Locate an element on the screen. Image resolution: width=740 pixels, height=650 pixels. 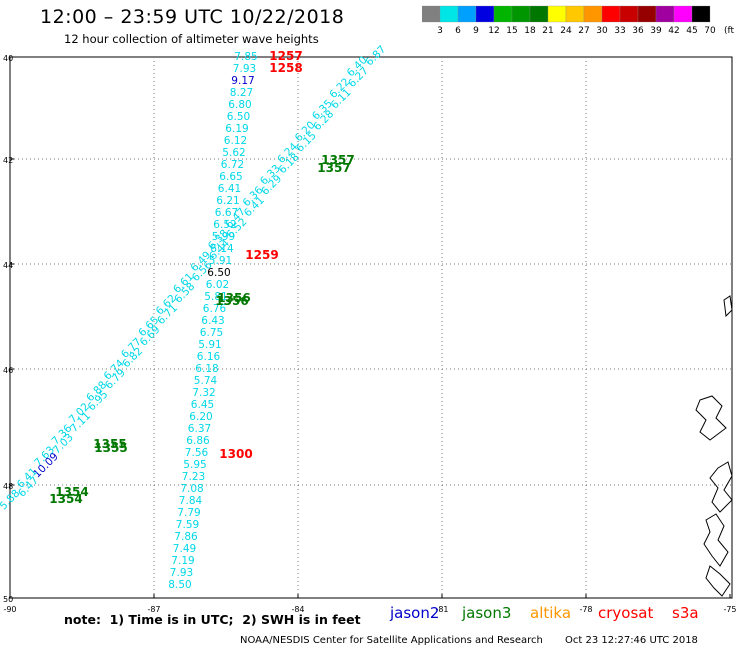
swh-label: 7.79 is located at coordinates (188, 513).